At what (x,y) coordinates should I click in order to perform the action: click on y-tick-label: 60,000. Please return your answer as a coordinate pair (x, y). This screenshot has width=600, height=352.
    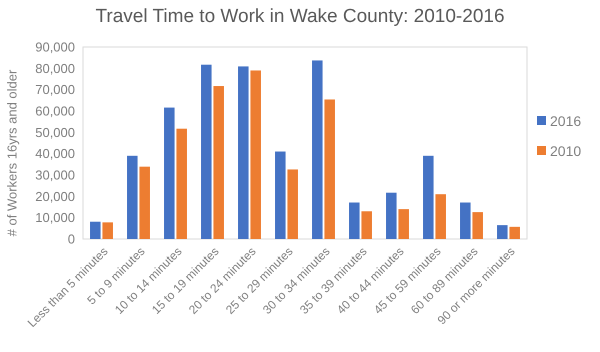
    Looking at the image, I should click on (55, 111).